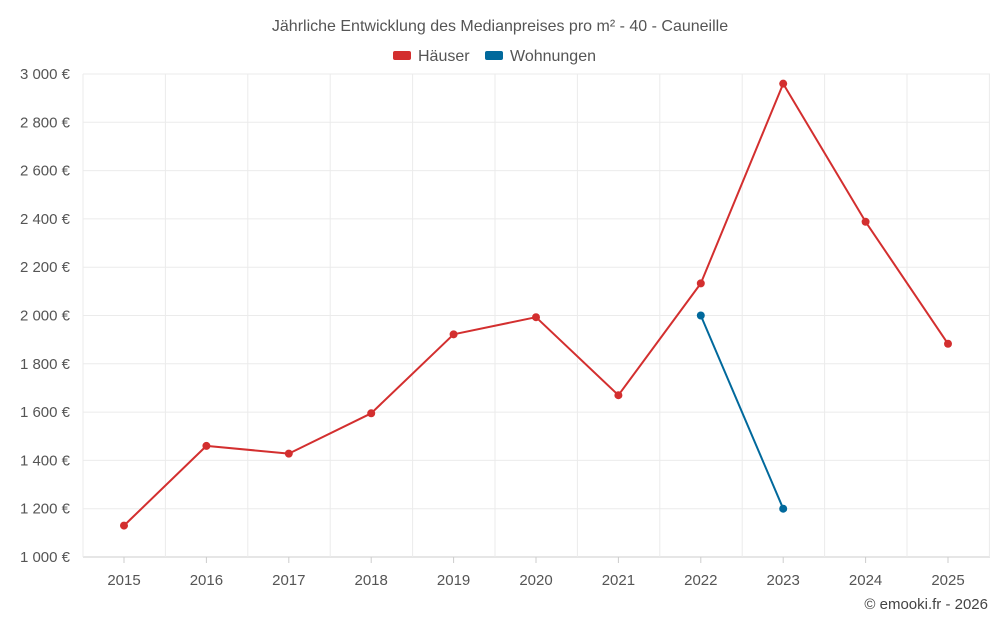  Describe the element at coordinates (444, 56) in the screenshot. I see `legend-label-hauser: Häuser` at that location.